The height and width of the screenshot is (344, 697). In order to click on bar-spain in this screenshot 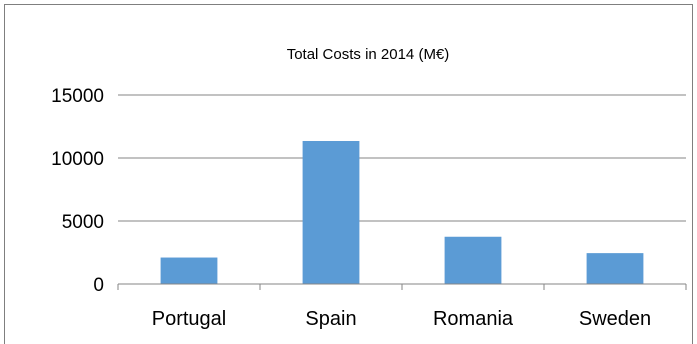, I will do `click(331, 212)`.